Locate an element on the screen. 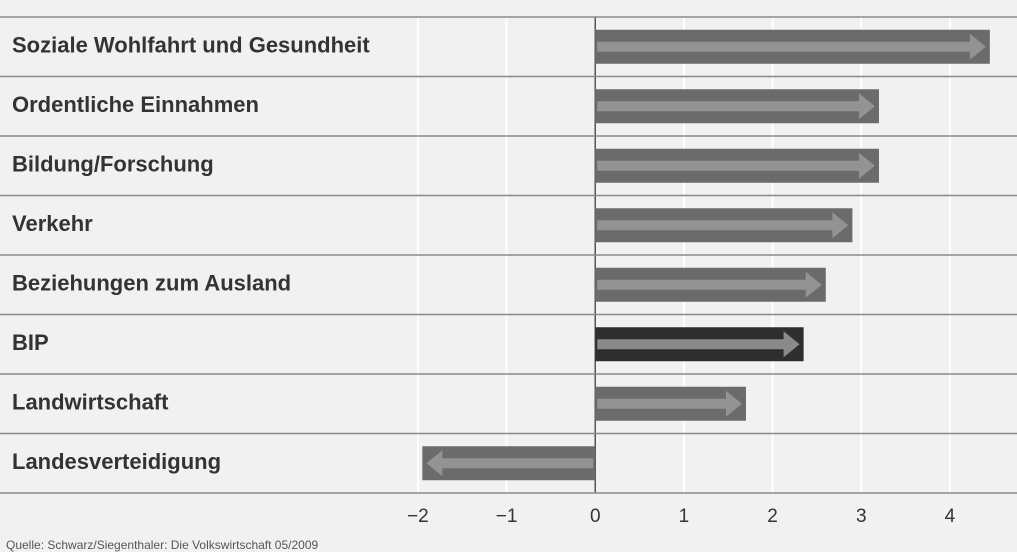 The height and width of the screenshot is (552, 1017). x-tick-label: 4 is located at coordinates (950, 516).